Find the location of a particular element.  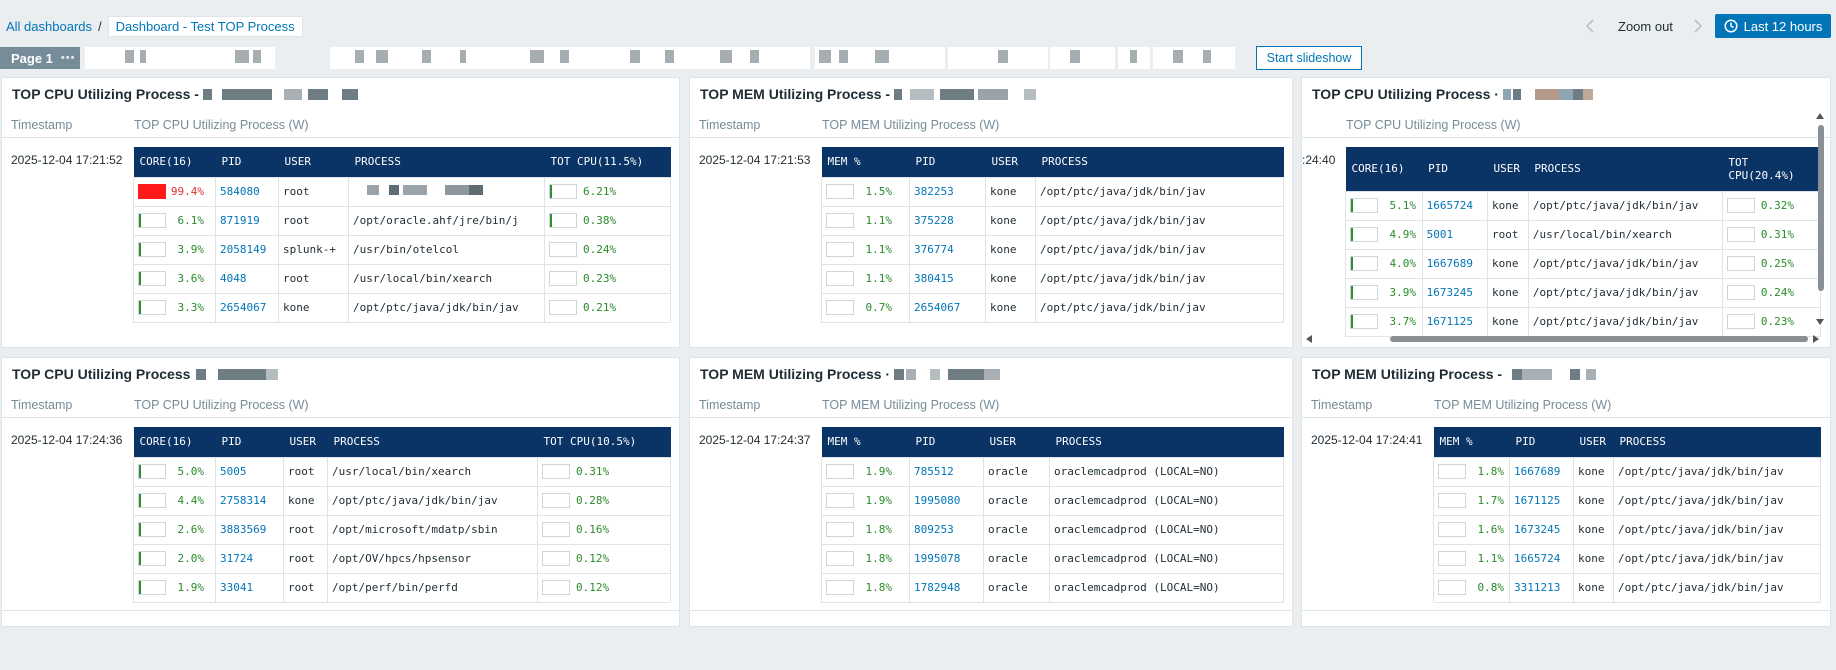

scroll-down-icon is located at coordinates (1820, 322).